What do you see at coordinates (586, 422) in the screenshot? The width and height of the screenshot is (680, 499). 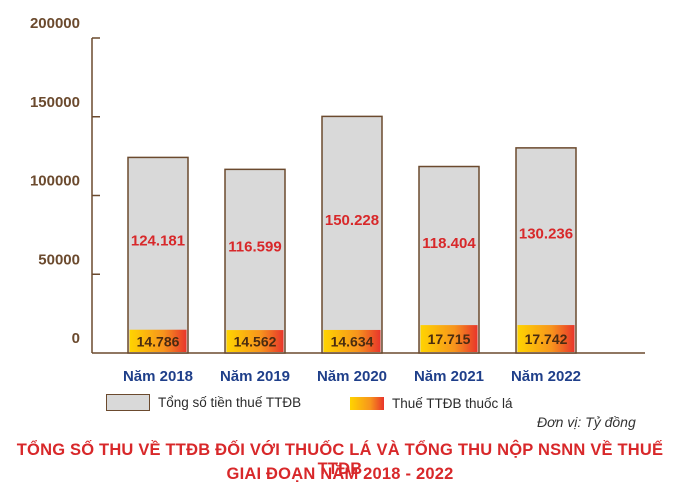 I see `unit-note: Đơn vị: Tỷ đồng` at bounding box center [586, 422].